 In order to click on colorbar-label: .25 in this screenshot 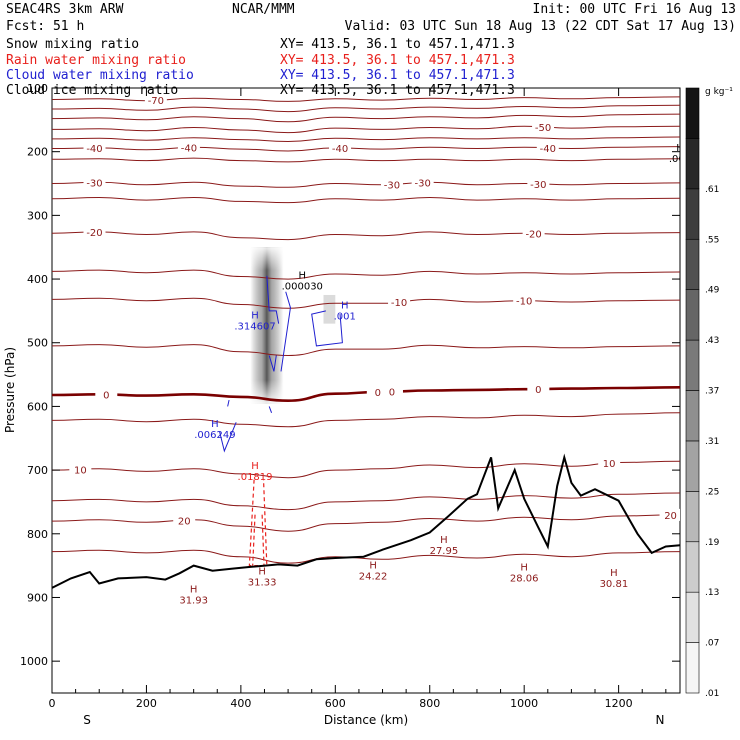, I will do `click(712, 492)`.